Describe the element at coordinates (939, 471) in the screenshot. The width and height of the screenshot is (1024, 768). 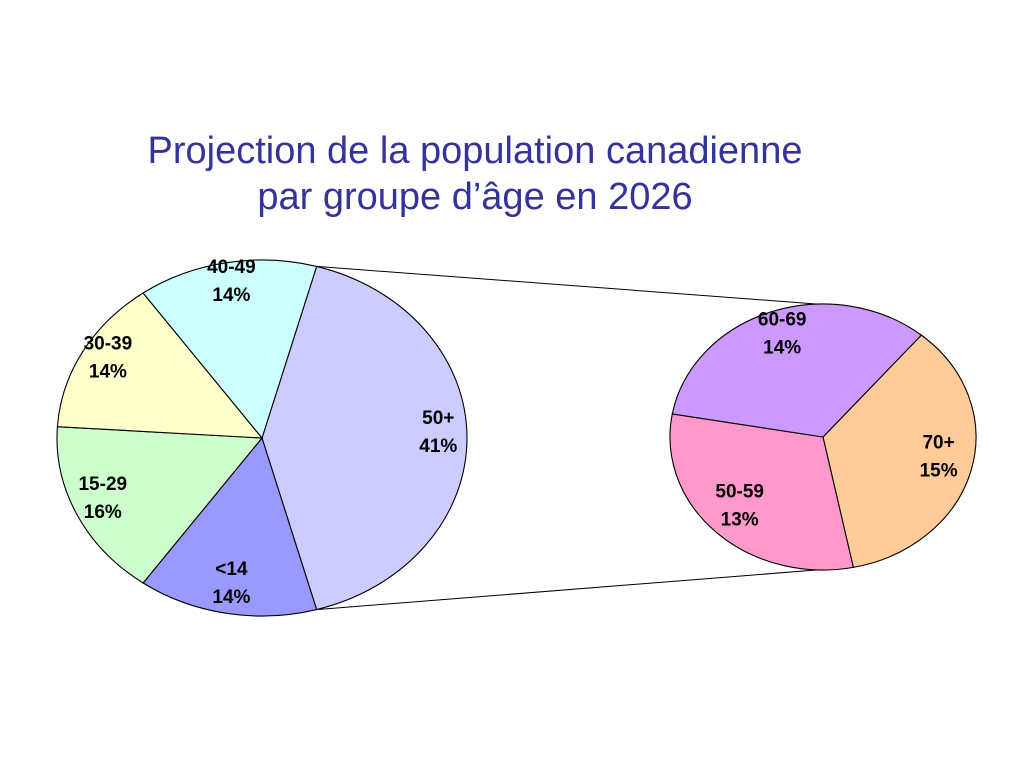
I see `breakdown-percent-70-plus: 15%` at that location.